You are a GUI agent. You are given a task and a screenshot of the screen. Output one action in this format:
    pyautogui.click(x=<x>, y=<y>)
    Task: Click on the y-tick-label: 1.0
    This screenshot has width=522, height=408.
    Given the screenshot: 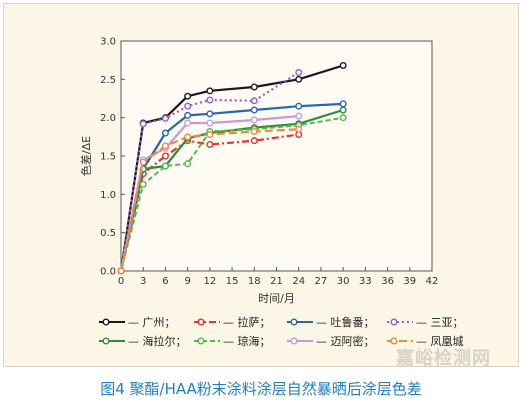 What is the action you would take?
    pyautogui.click(x=108, y=195)
    